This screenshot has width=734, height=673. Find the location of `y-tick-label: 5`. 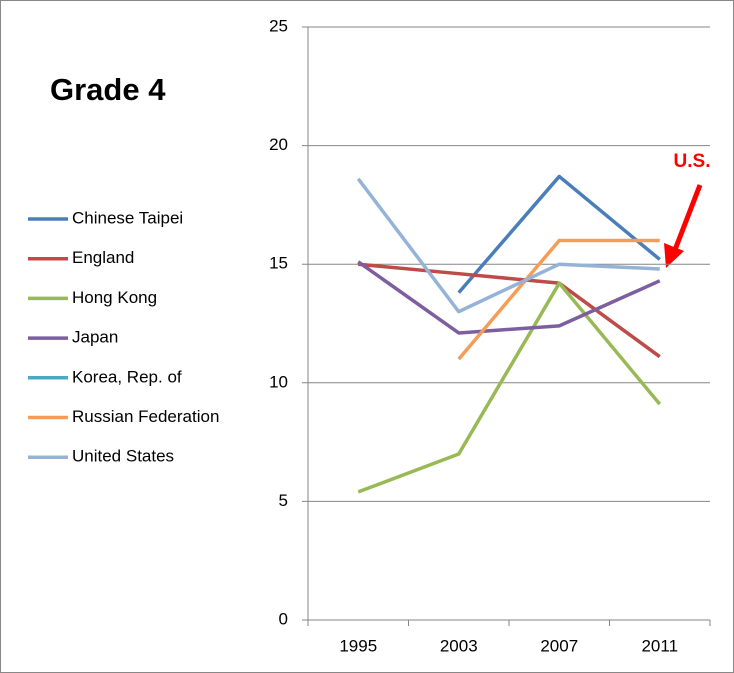

y-tick-label: 5 is located at coordinates (283, 500).